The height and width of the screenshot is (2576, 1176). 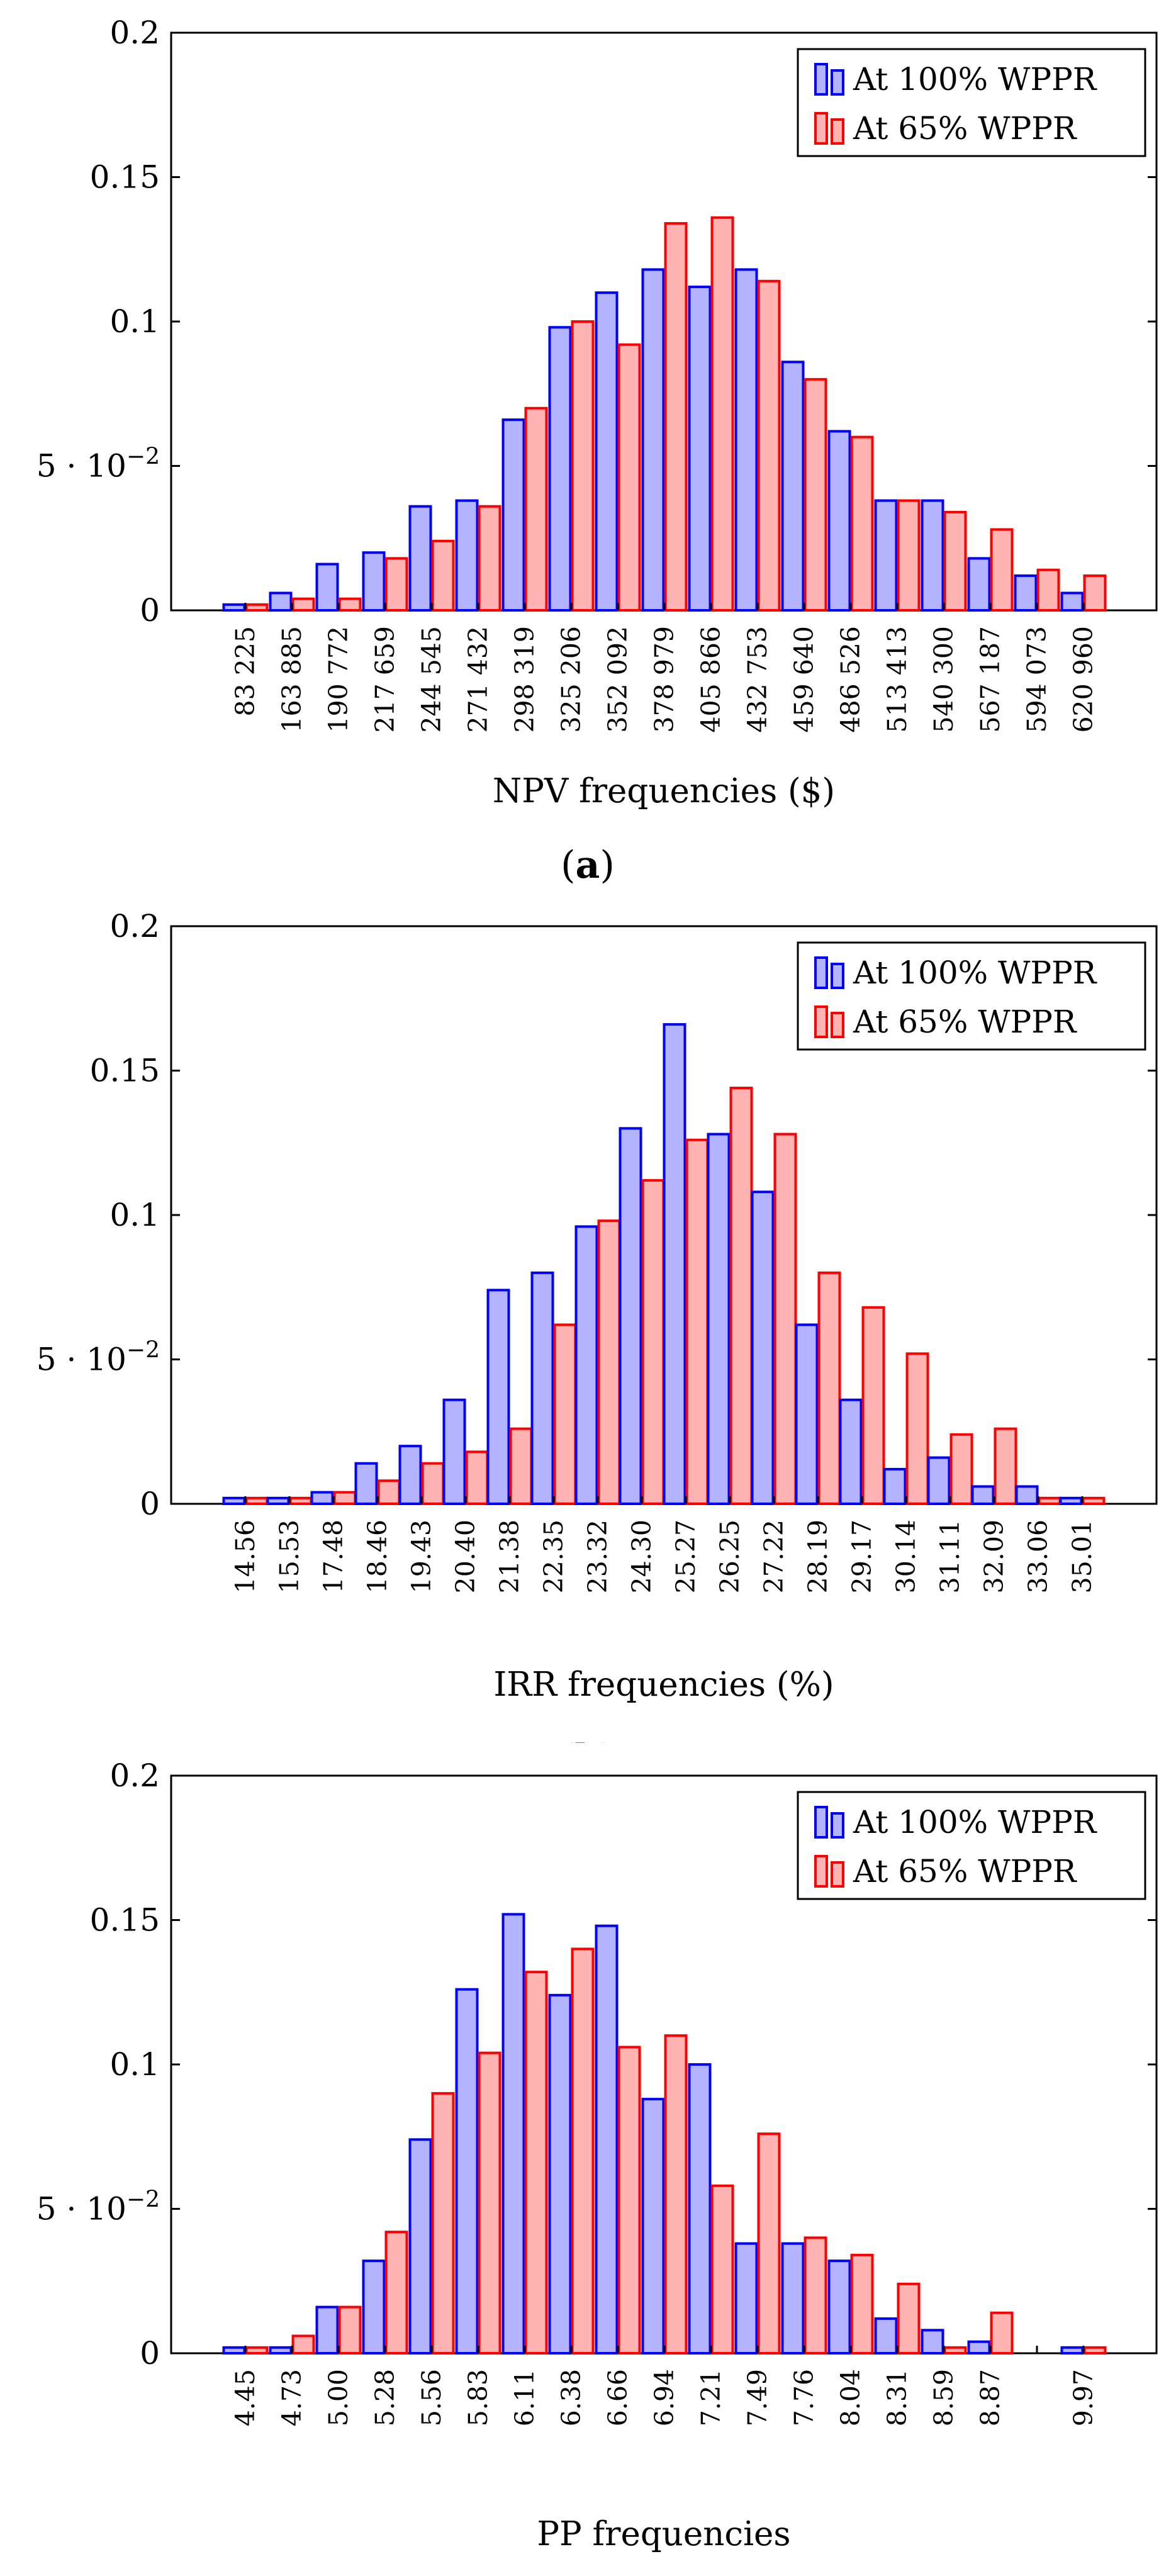 What do you see at coordinates (711, 2397) in the screenshot?
I see `x-tick-label: 7.21` at bounding box center [711, 2397].